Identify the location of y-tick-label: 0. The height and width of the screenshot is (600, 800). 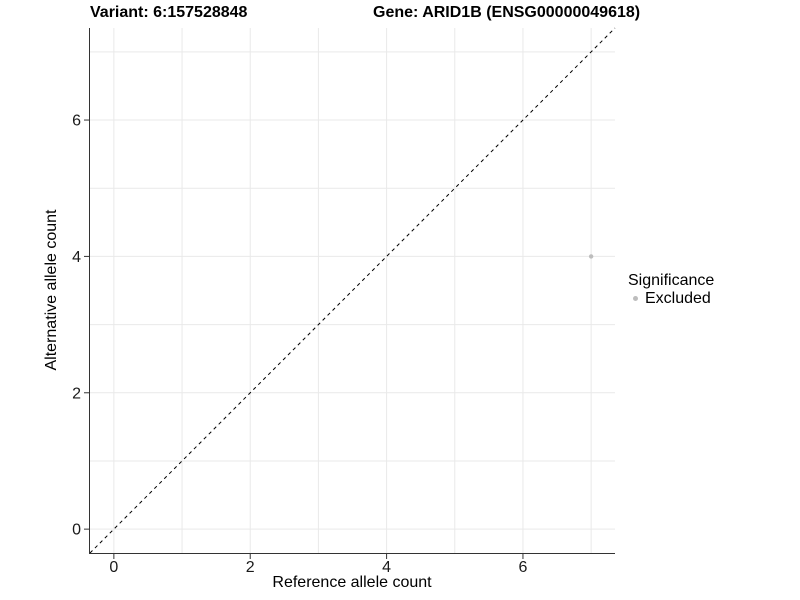
(76, 530).